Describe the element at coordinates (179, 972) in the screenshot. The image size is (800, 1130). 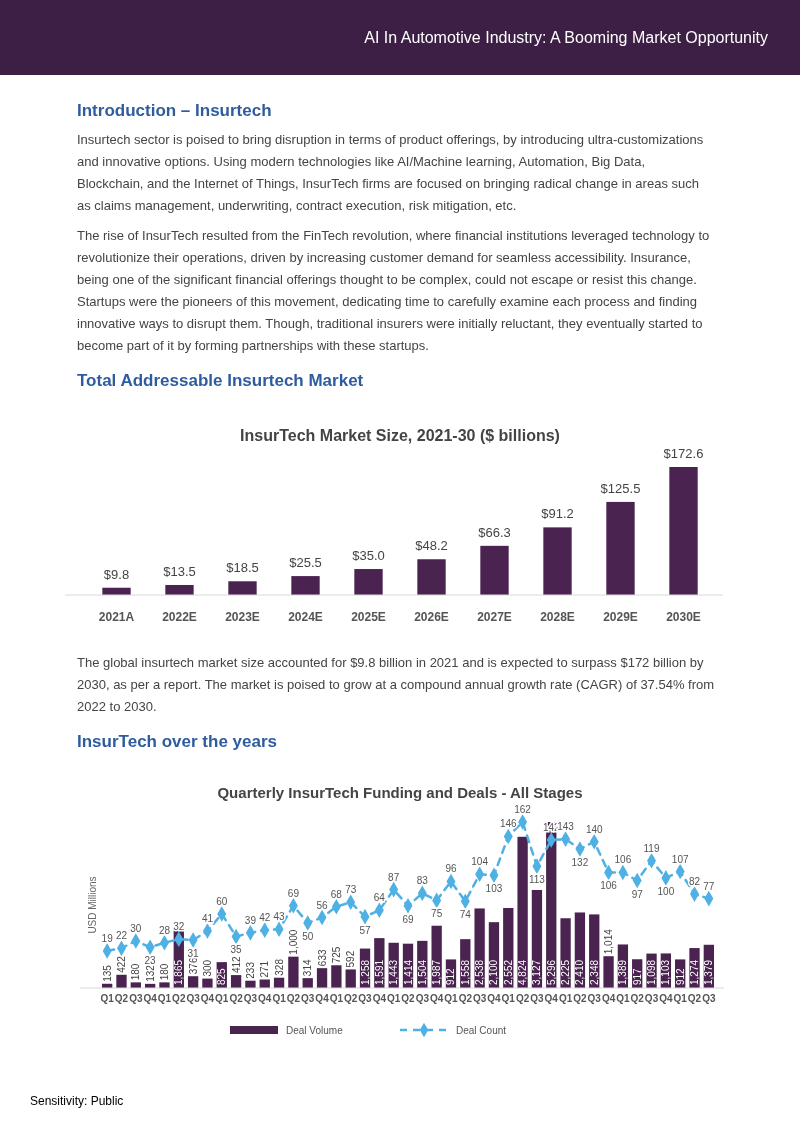
I see `data-label: 1,865` at that location.